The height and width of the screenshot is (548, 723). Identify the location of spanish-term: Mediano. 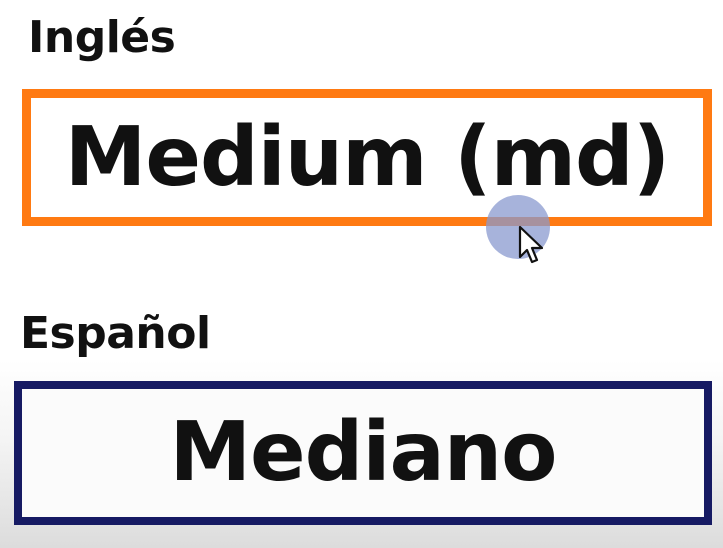
(363, 452).